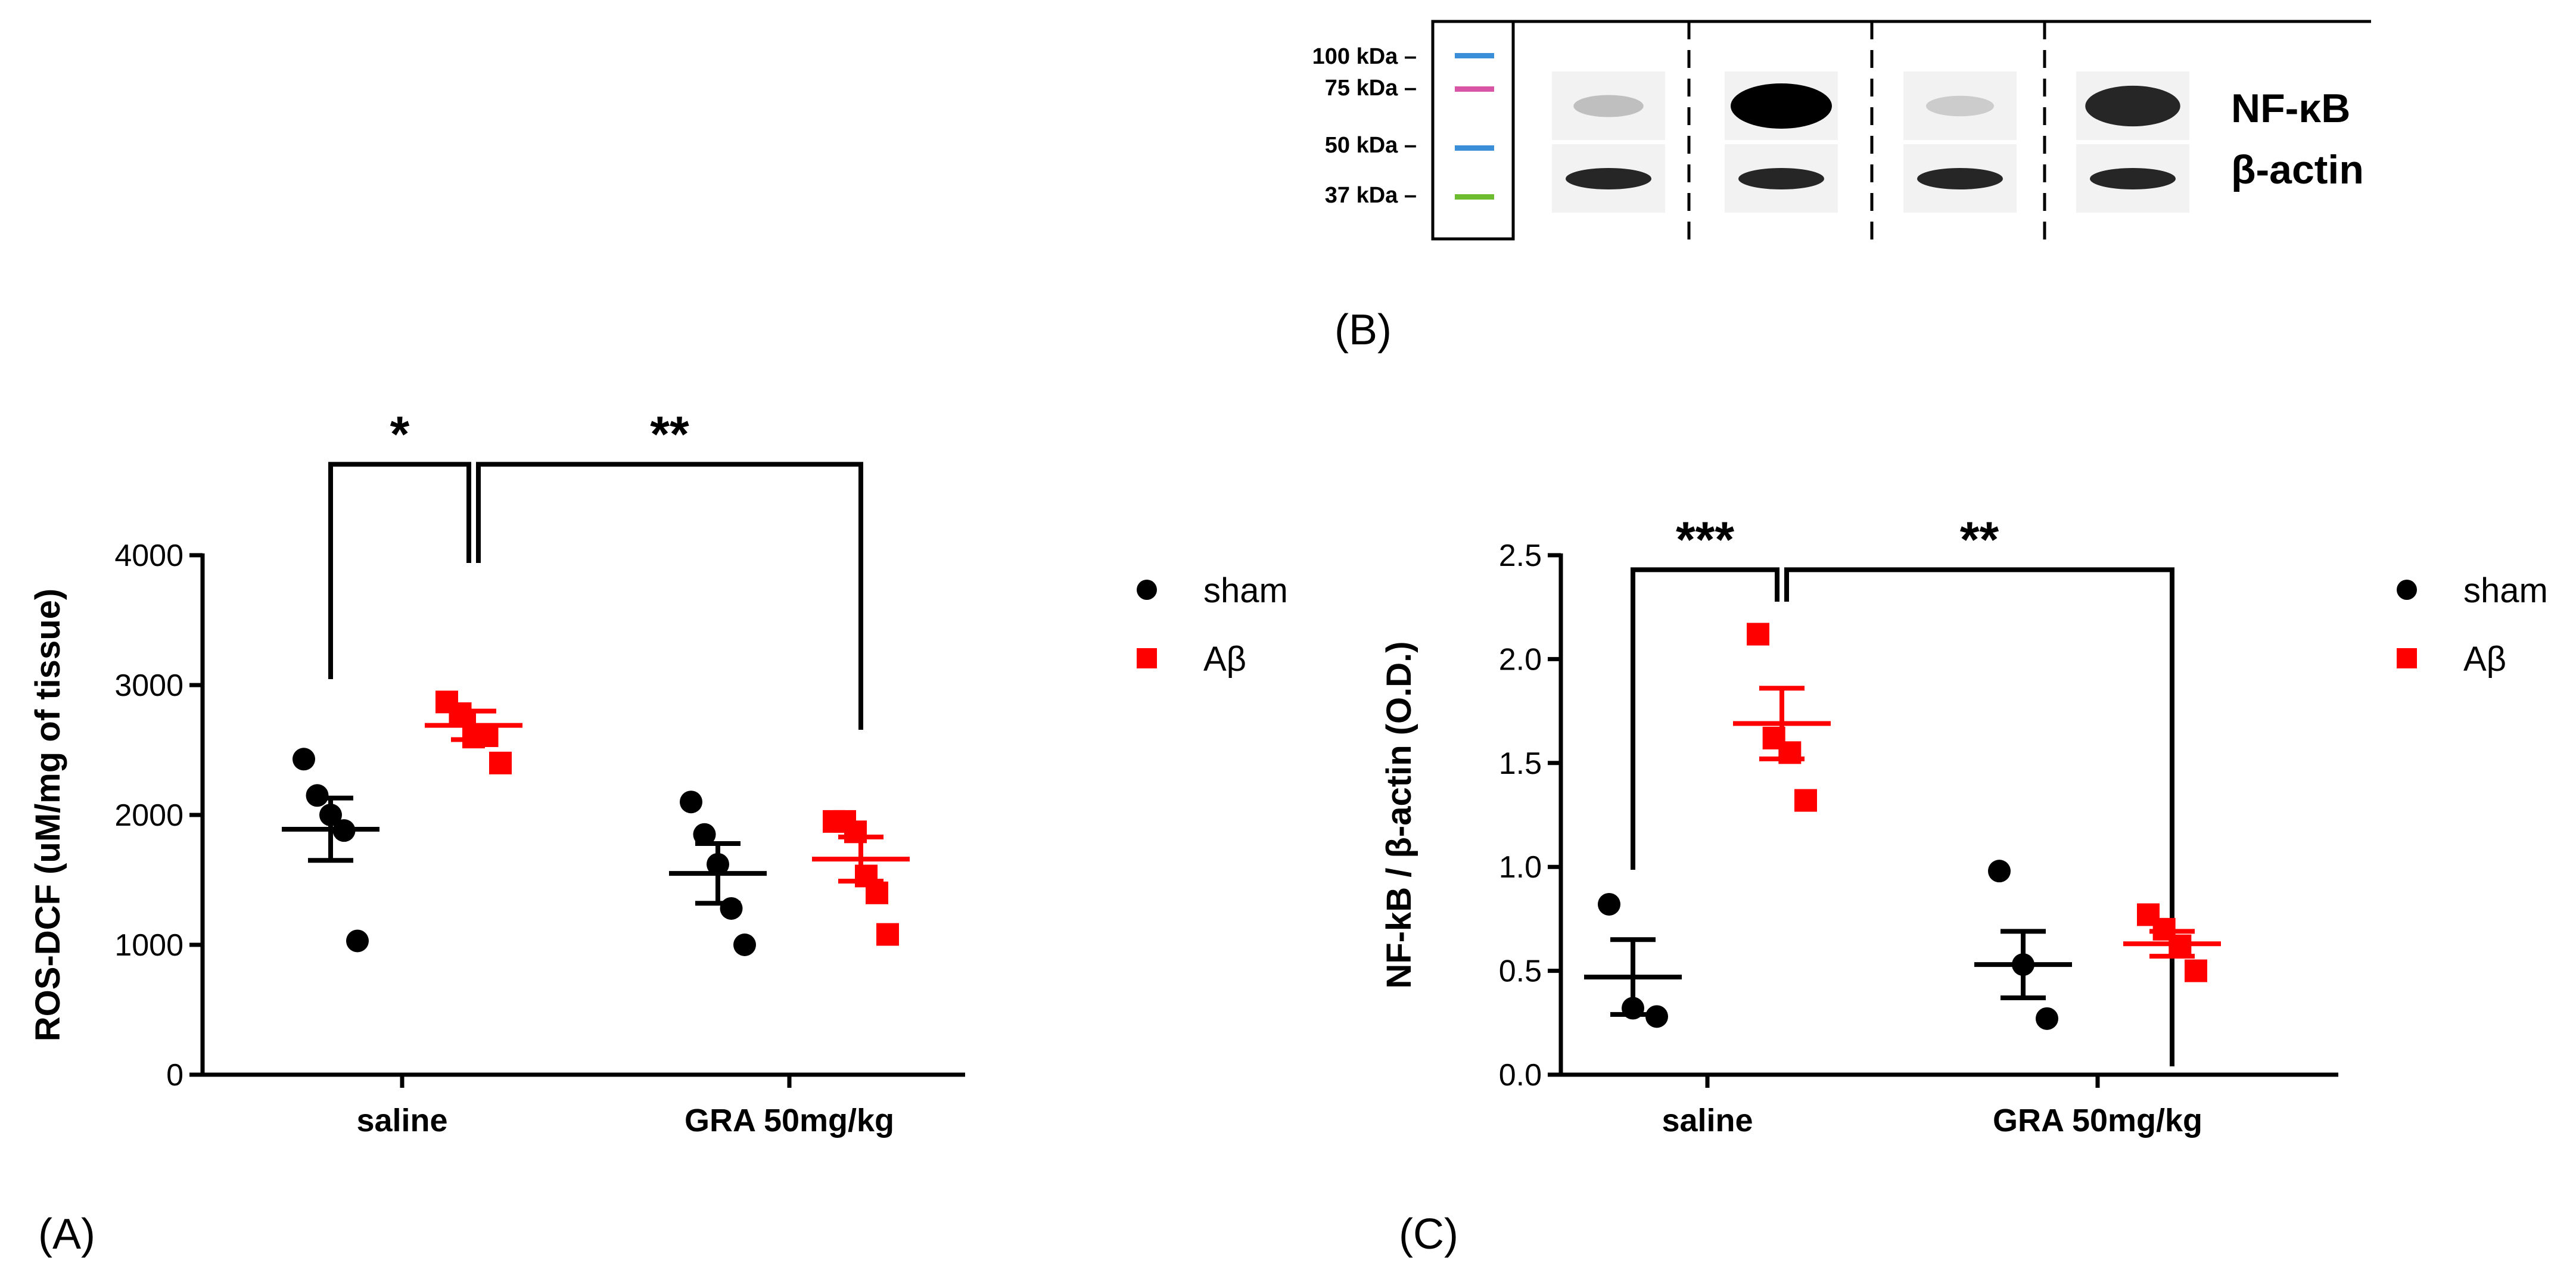 Image resolution: width=2576 pixels, height=1282 pixels. What do you see at coordinates (66, 1234) in the screenshot?
I see `panel-label-a: (A)` at bounding box center [66, 1234].